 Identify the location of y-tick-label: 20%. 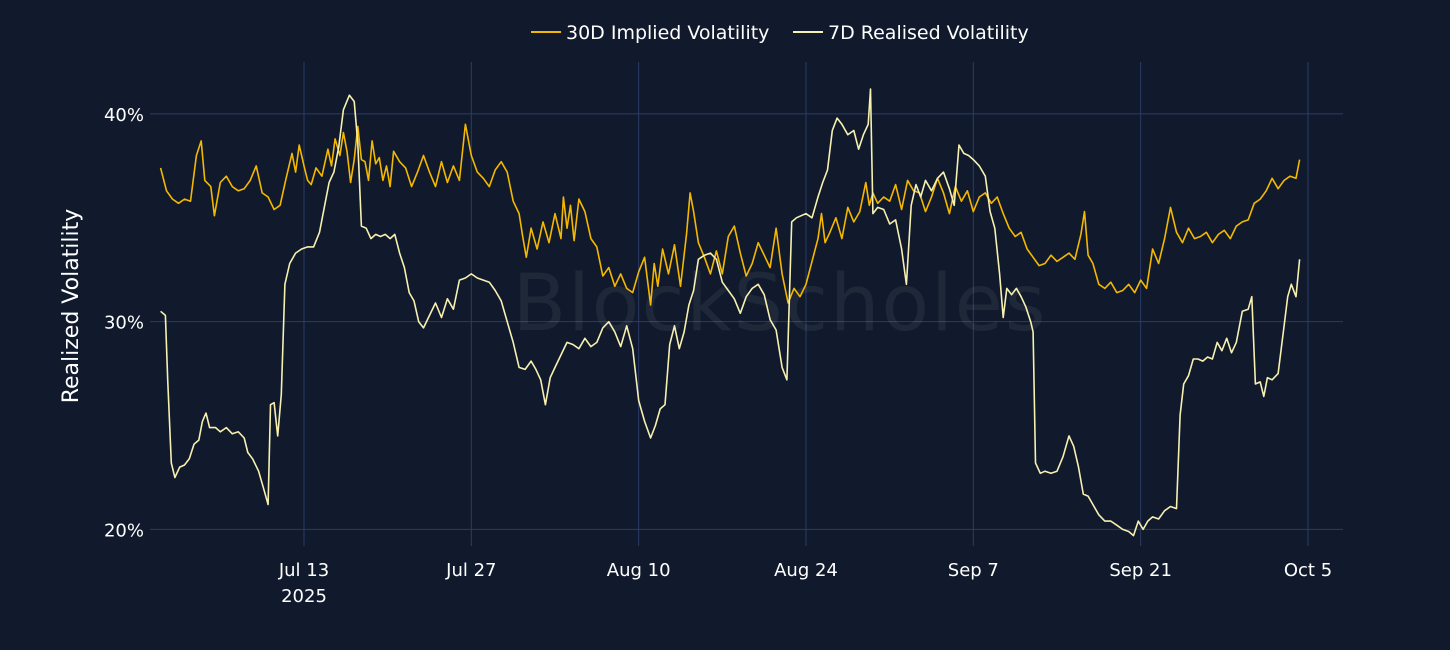
(124, 530).